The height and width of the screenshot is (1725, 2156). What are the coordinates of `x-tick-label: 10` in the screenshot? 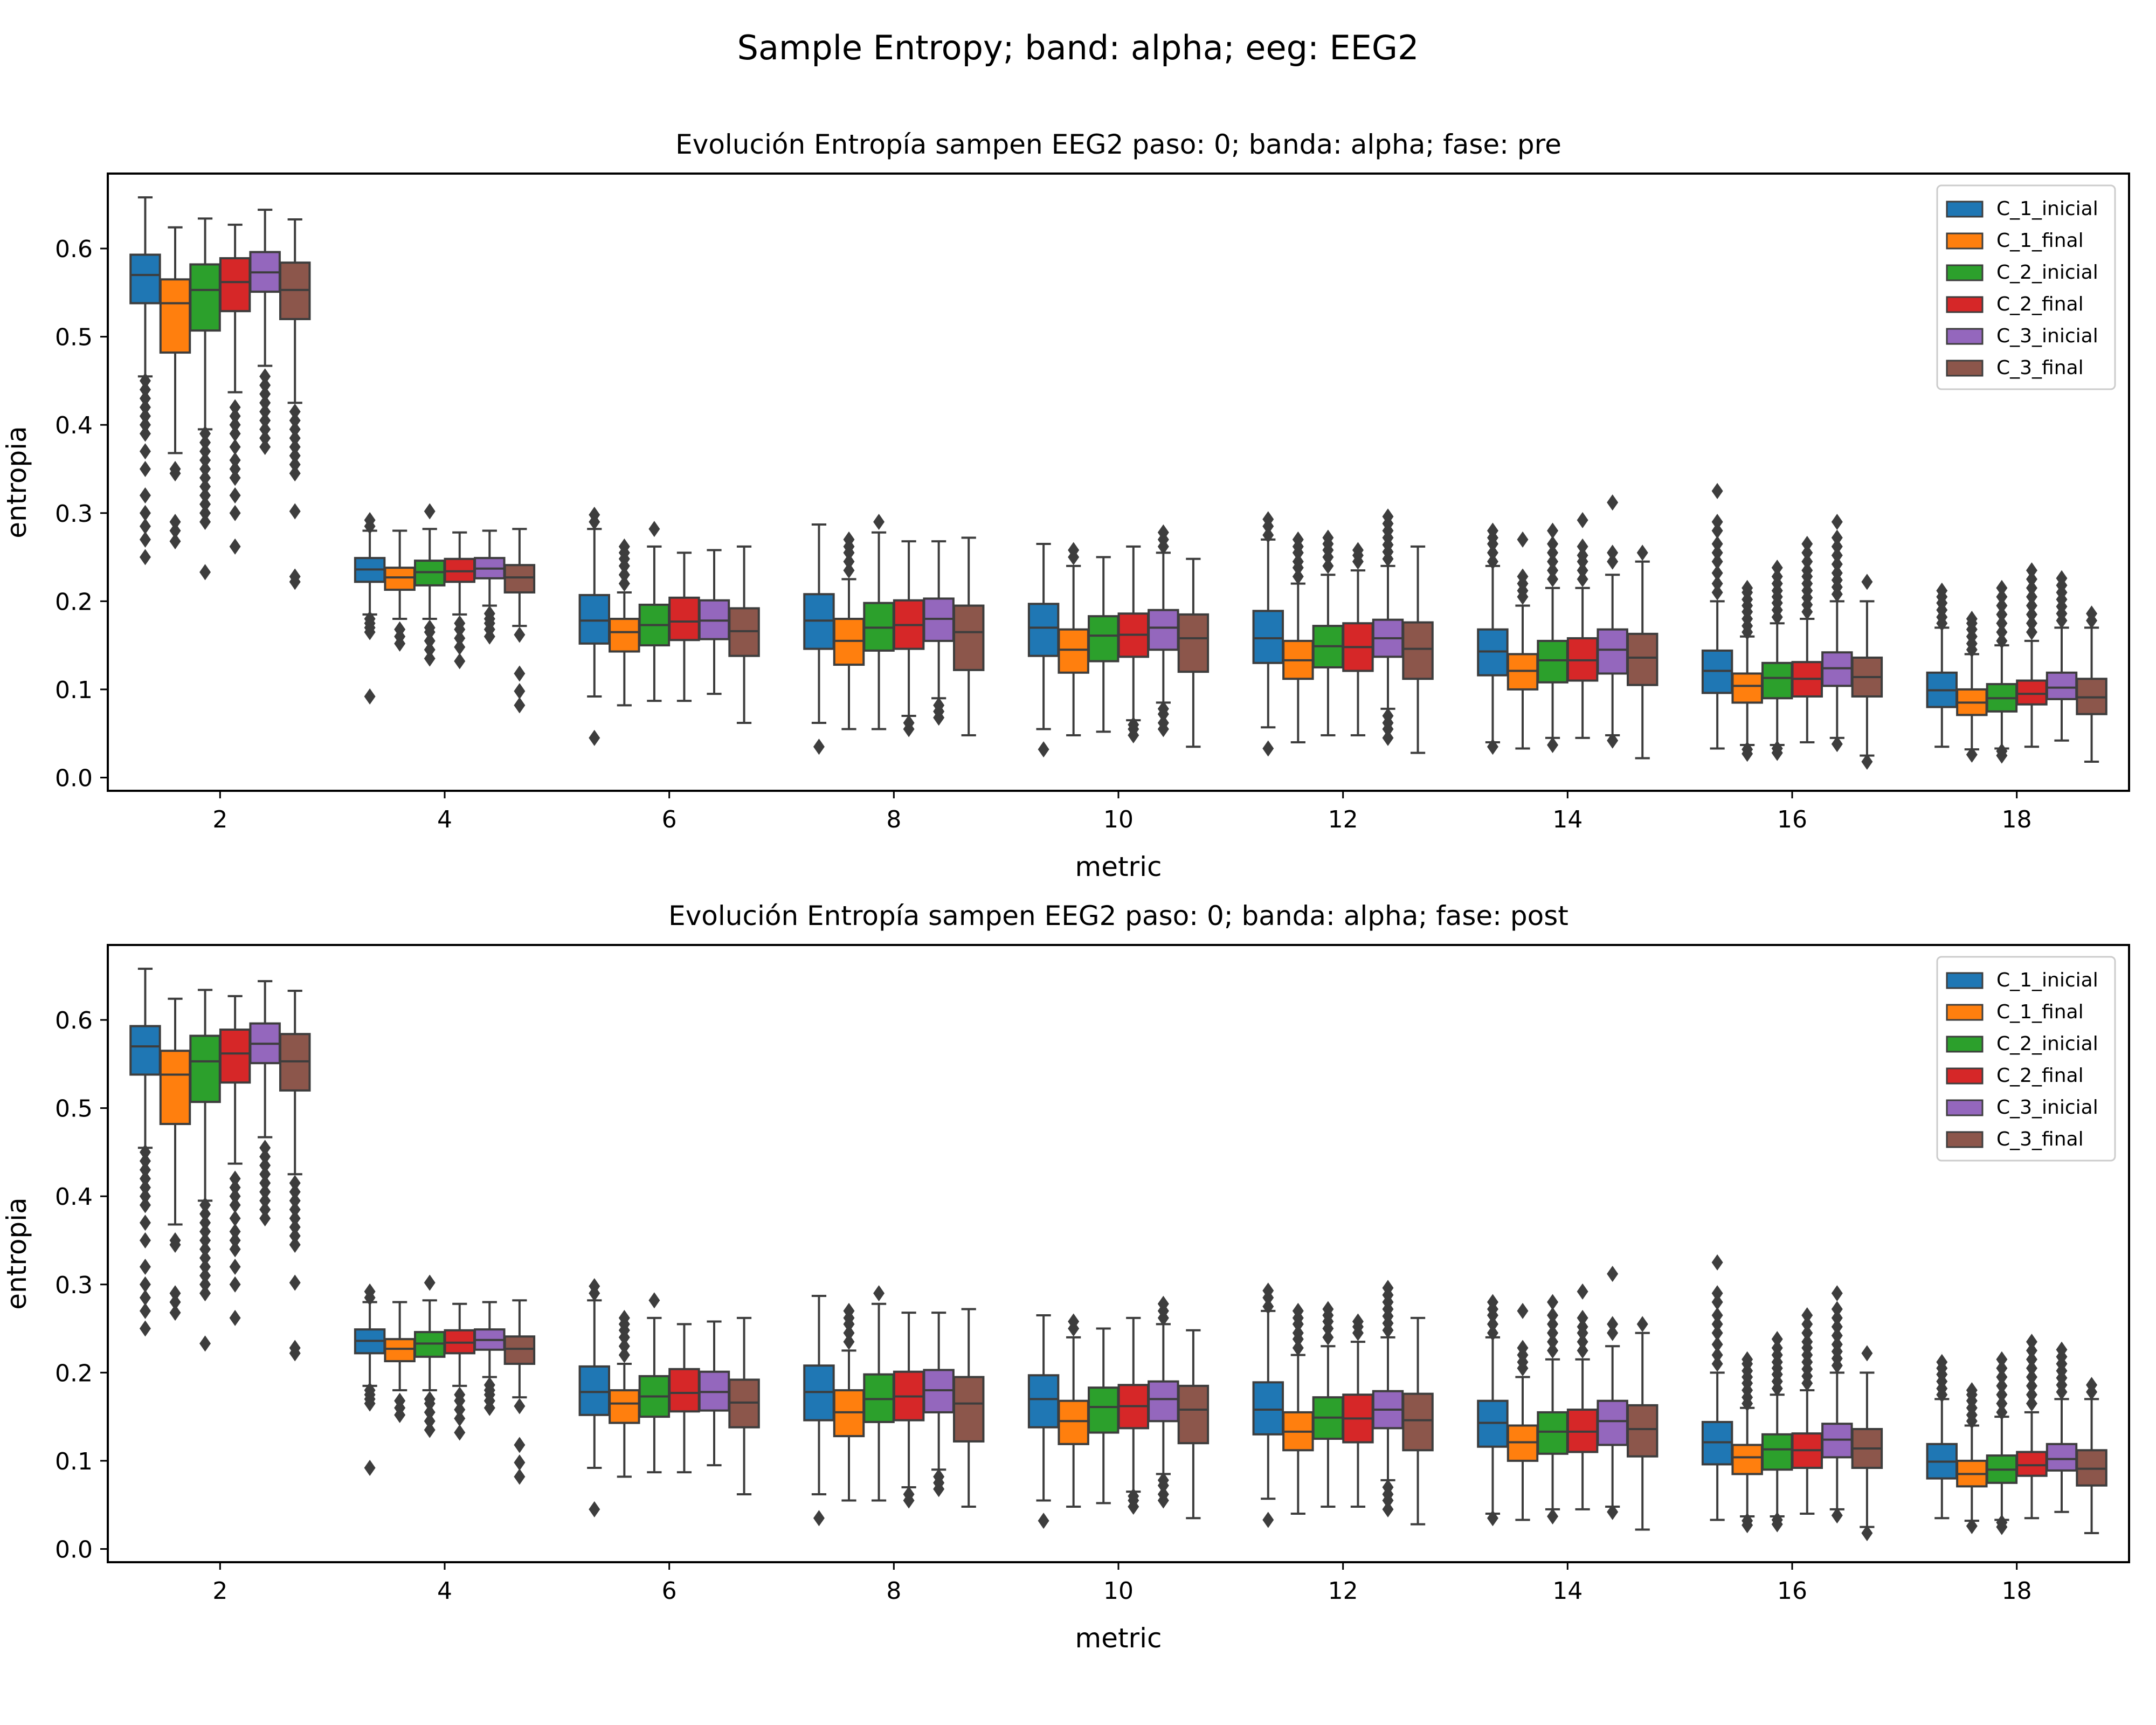 It's located at (1118, 819).